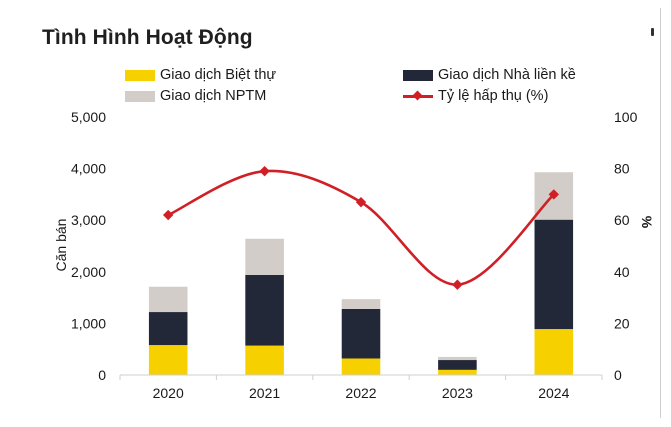  What do you see at coordinates (264, 393) in the screenshot?
I see `x-tick-label: 2021` at bounding box center [264, 393].